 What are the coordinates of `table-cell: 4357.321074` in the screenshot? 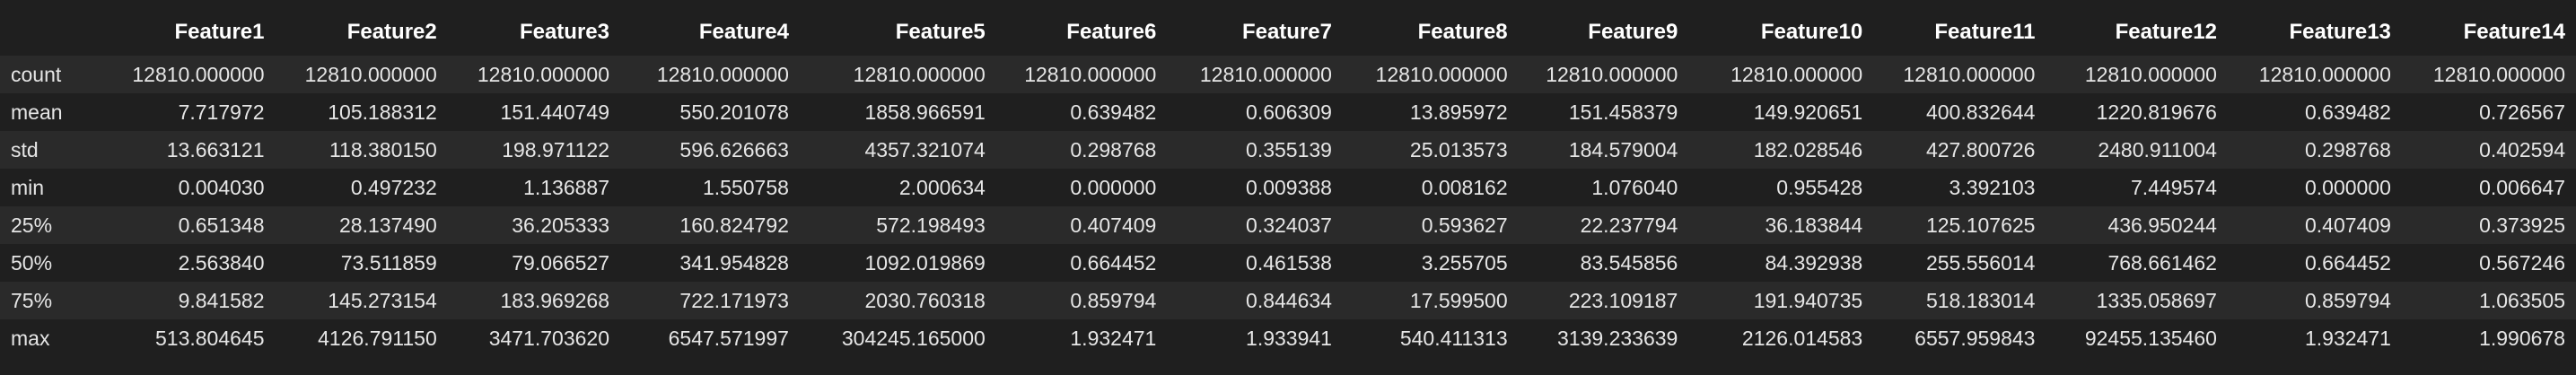 It's located at (925, 149).